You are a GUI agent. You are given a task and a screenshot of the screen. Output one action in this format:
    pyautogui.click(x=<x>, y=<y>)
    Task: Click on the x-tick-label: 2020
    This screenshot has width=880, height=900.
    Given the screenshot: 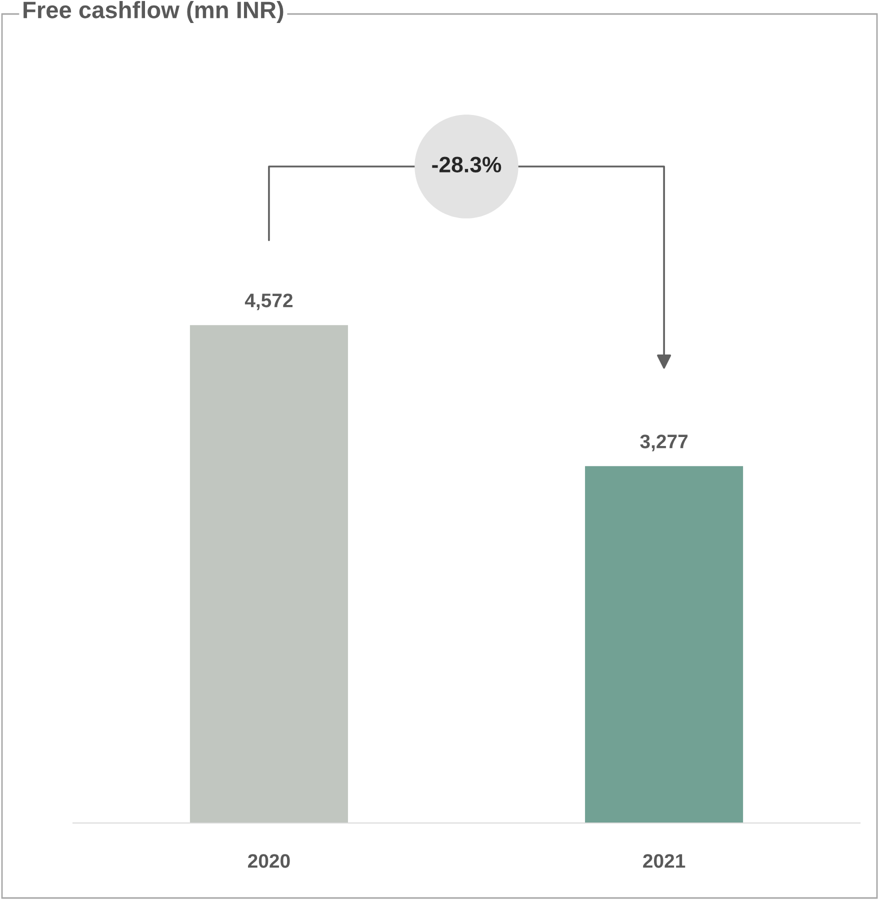 What is the action you would take?
    pyautogui.click(x=269, y=861)
    